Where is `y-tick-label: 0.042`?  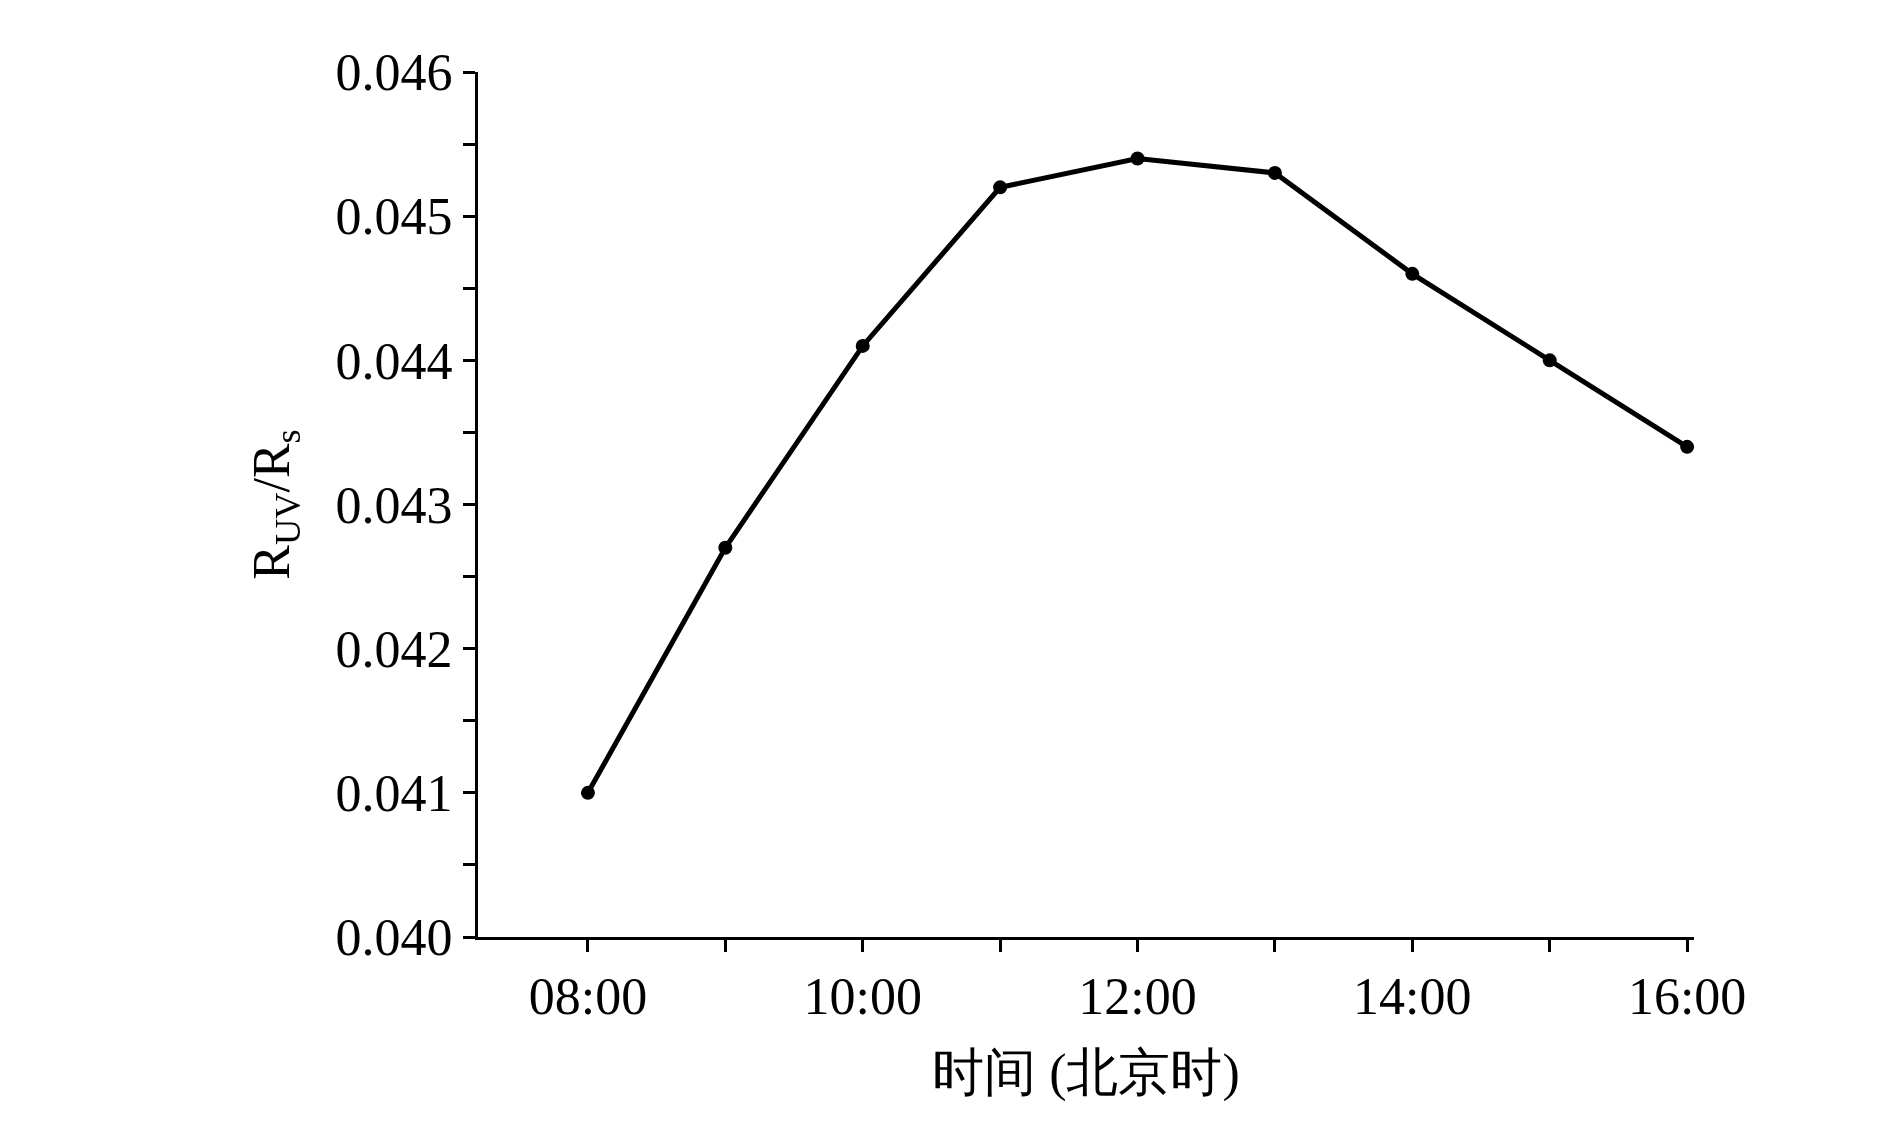
y-tick-label: 0.042 is located at coordinates (394, 649).